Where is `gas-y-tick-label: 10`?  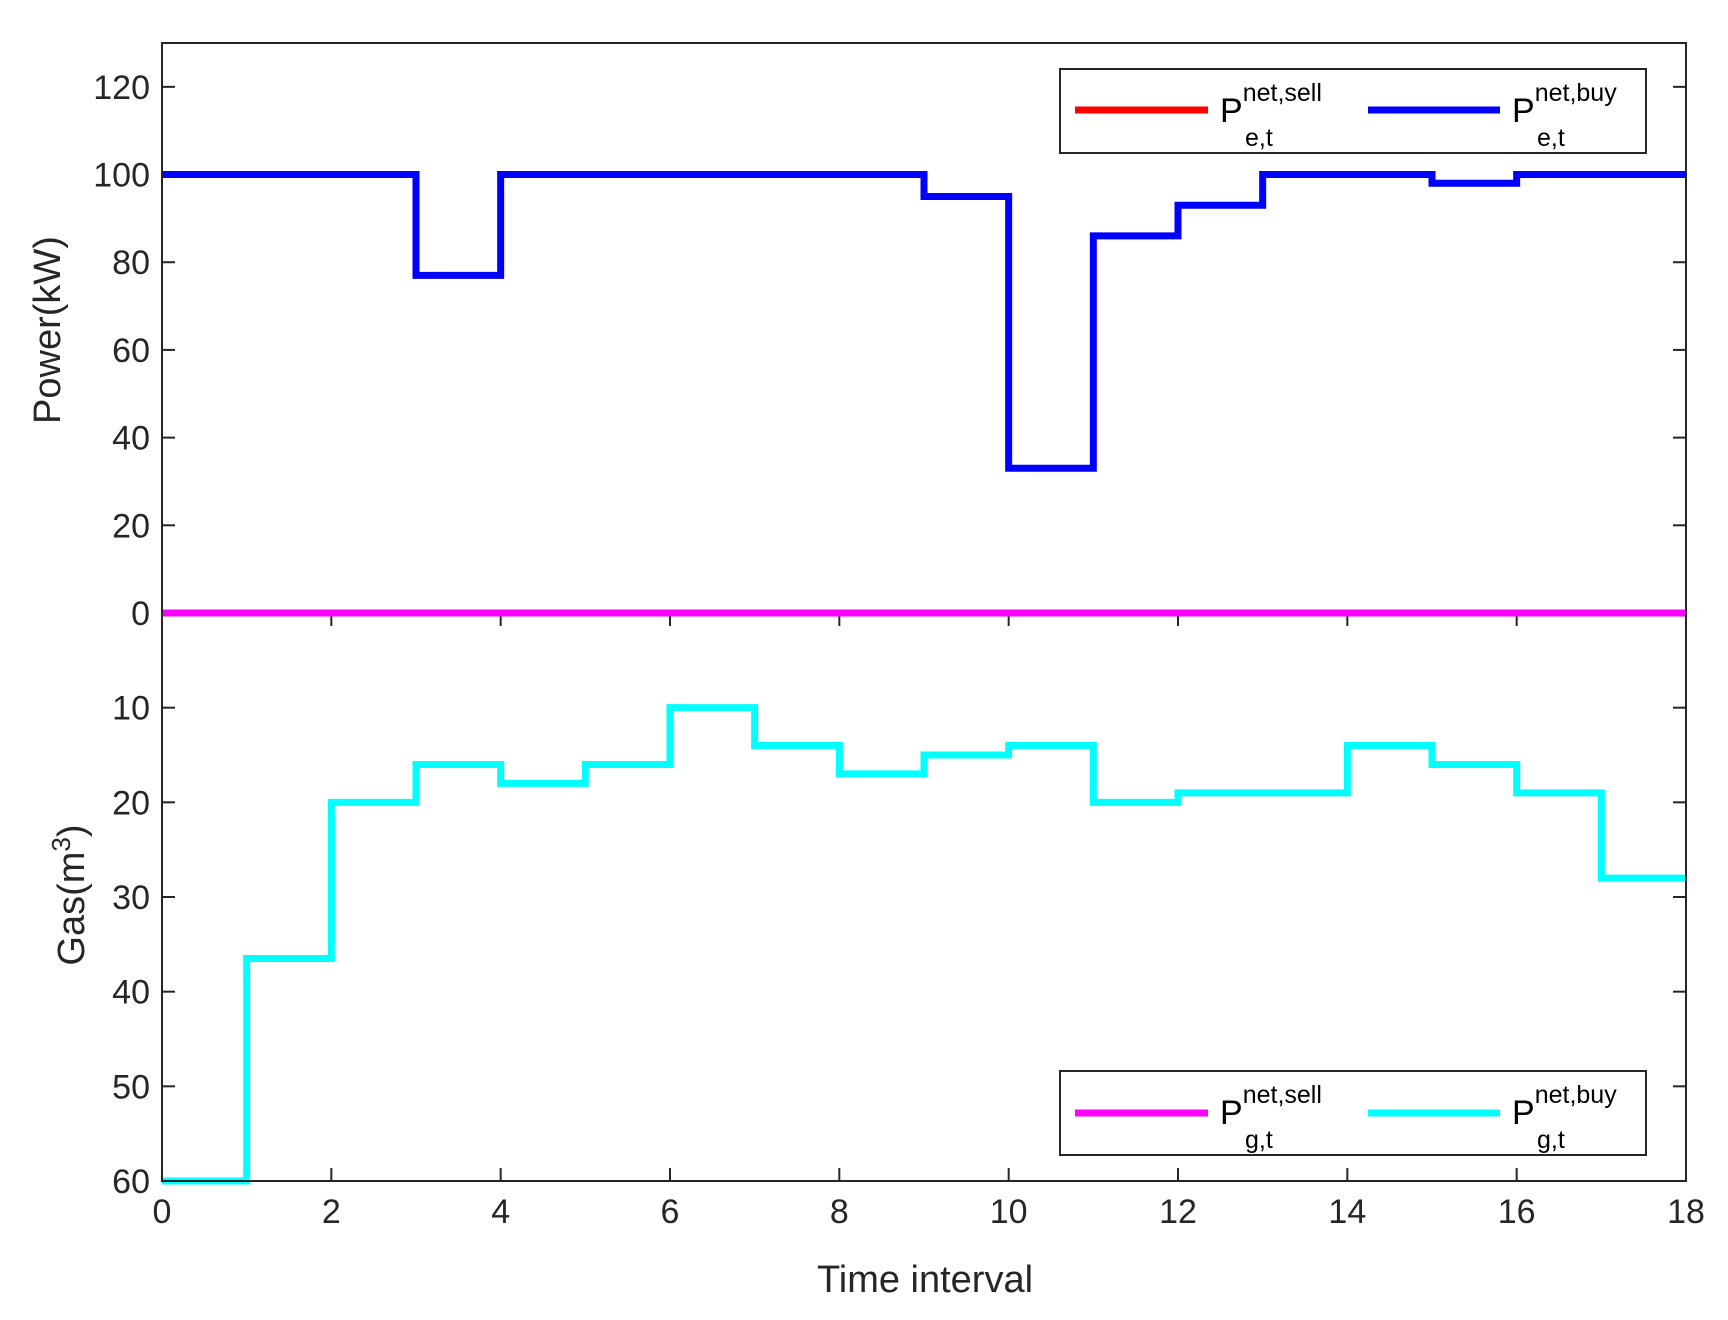 gas-y-tick-label: 10 is located at coordinates (131, 709).